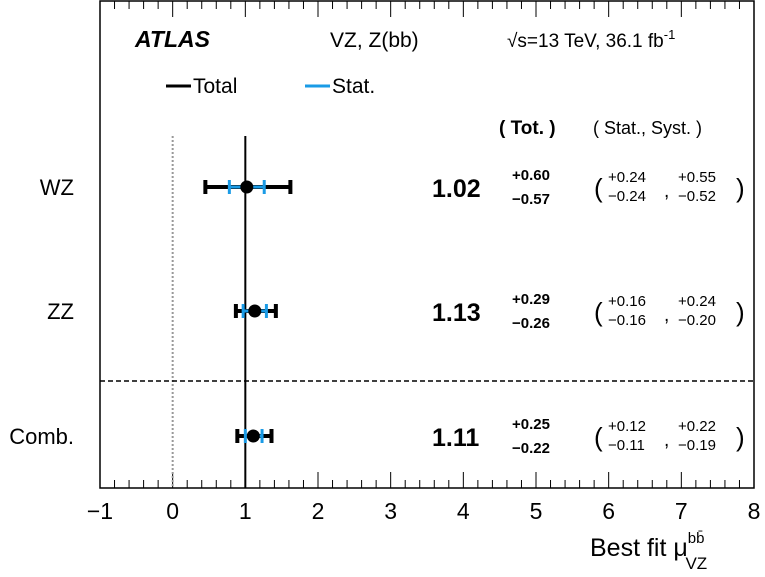  I want to click on experiment-label: ATLAS, so click(172, 39).